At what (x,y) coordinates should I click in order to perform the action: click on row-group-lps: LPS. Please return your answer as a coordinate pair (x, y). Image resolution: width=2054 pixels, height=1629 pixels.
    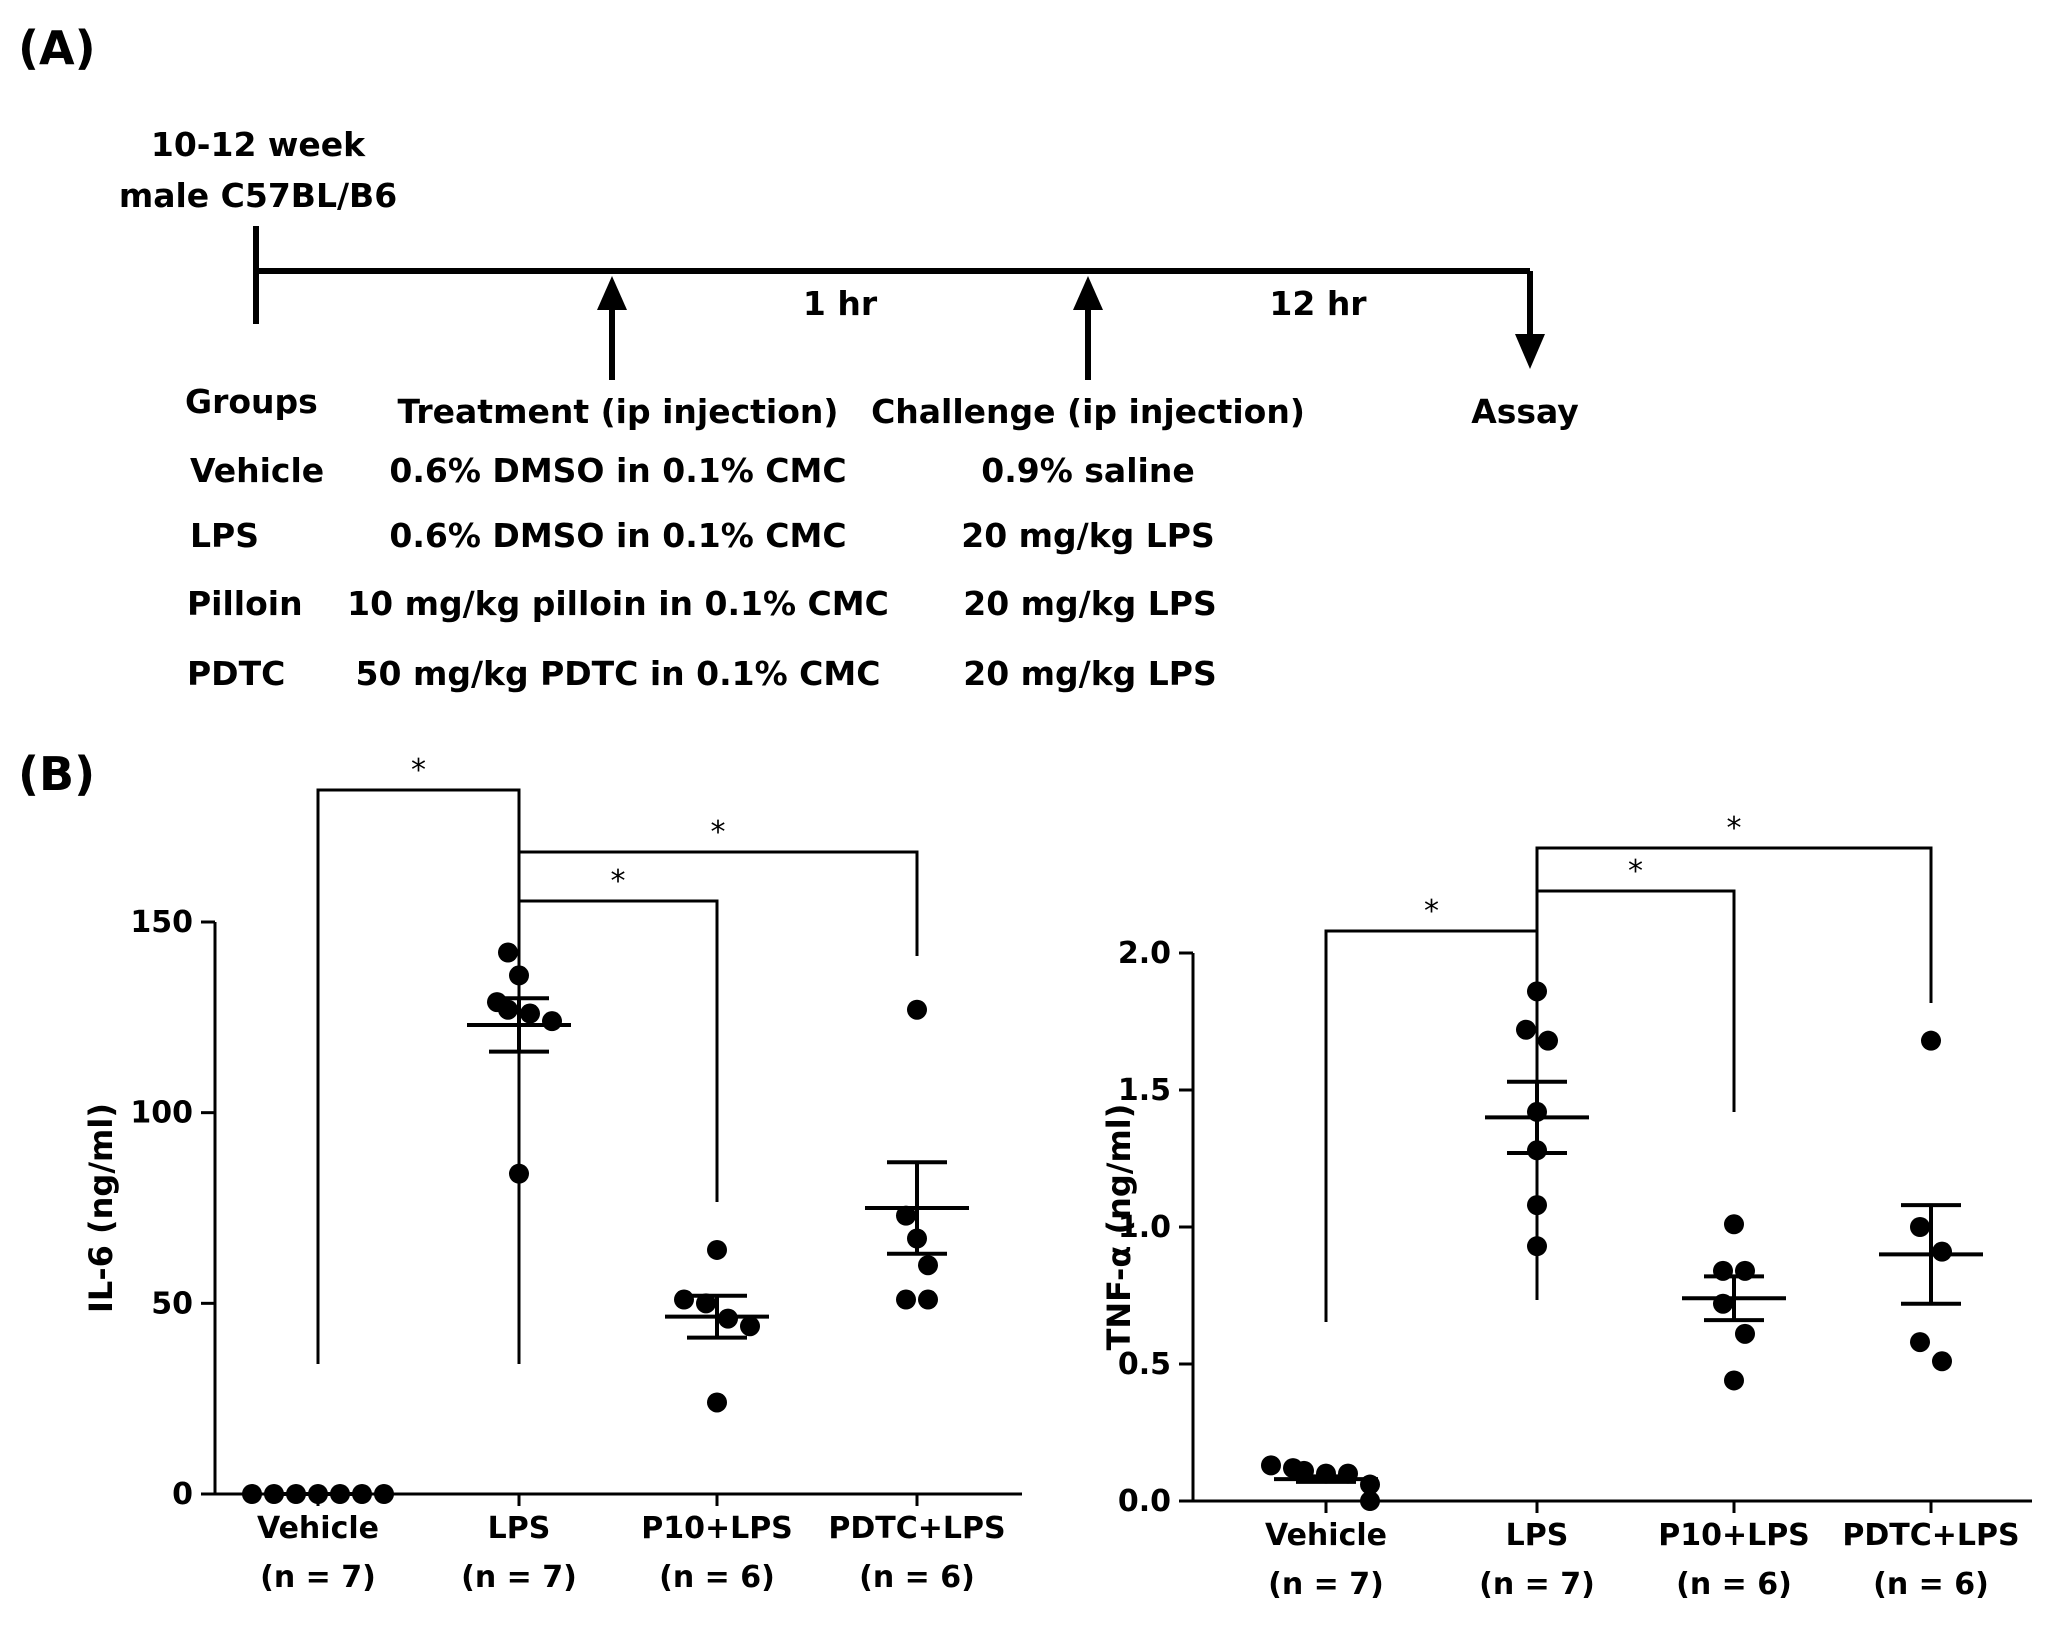
    Looking at the image, I should click on (224, 535).